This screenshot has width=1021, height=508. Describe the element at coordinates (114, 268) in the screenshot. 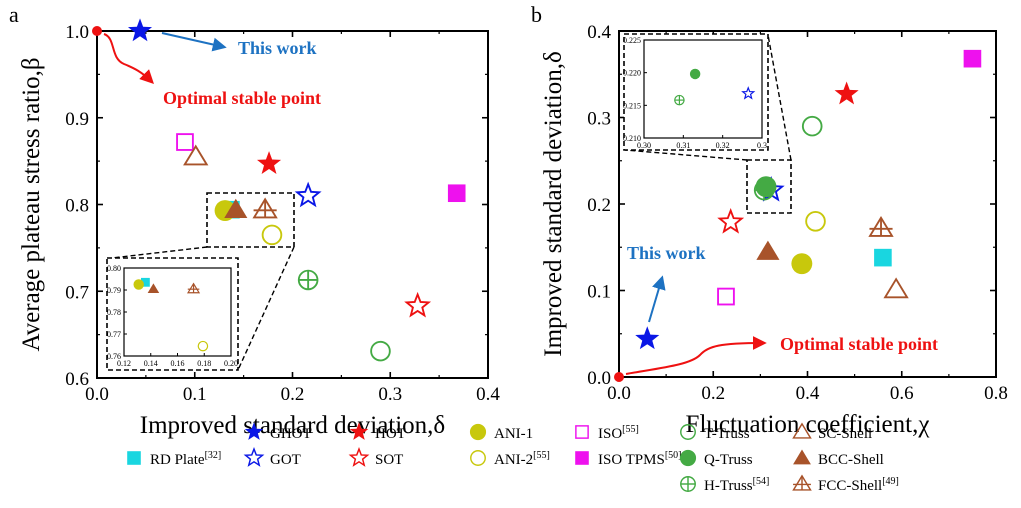

I see `inset-y-tick-label: 0.80` at that location.